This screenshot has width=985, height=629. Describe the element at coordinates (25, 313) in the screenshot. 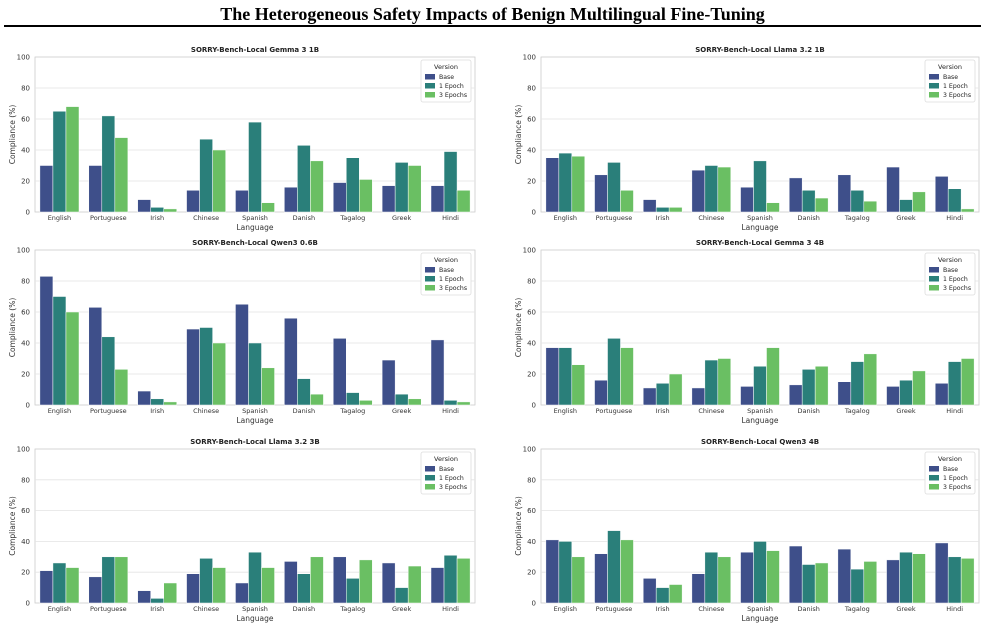

I see `y-tick-label: 60` at that location.